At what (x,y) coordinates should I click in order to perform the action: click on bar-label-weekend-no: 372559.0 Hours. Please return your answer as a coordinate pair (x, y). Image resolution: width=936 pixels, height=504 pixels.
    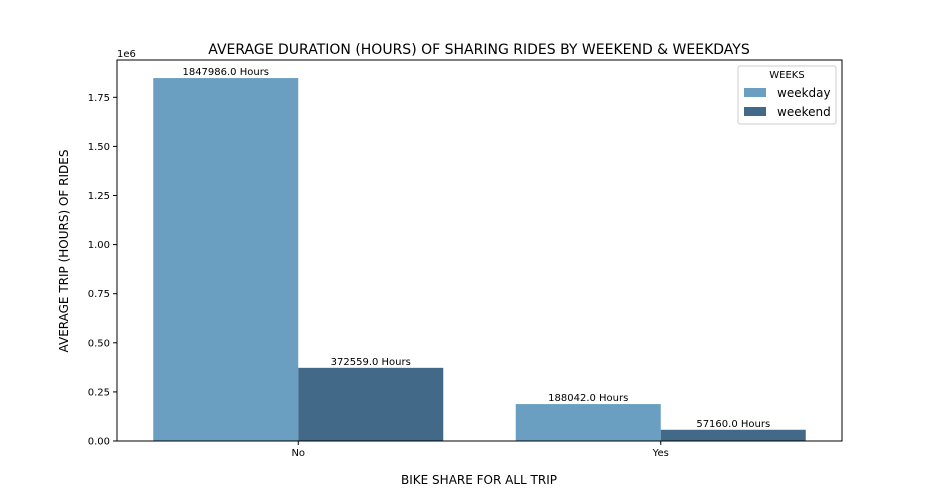
    Looking at the image, I should click on (371, 362).